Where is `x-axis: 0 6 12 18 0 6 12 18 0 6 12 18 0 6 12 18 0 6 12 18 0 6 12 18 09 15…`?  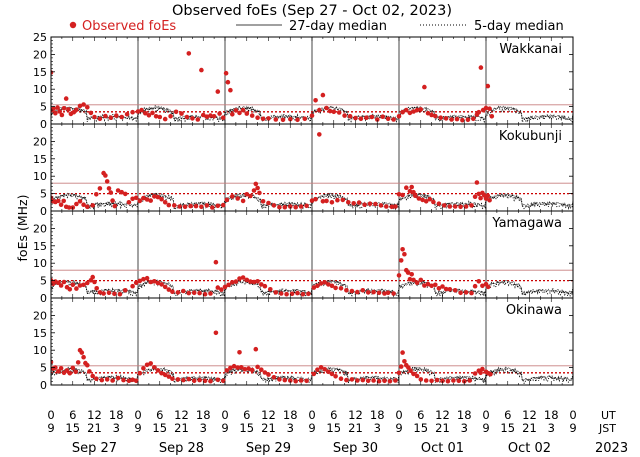
x-axis: 0 6 12 18 0 6 12 18 0 6 12 18 0 6 12 18 0 6 12 18 0 6 12 18 09 15… is located at coordinates (311, 432).